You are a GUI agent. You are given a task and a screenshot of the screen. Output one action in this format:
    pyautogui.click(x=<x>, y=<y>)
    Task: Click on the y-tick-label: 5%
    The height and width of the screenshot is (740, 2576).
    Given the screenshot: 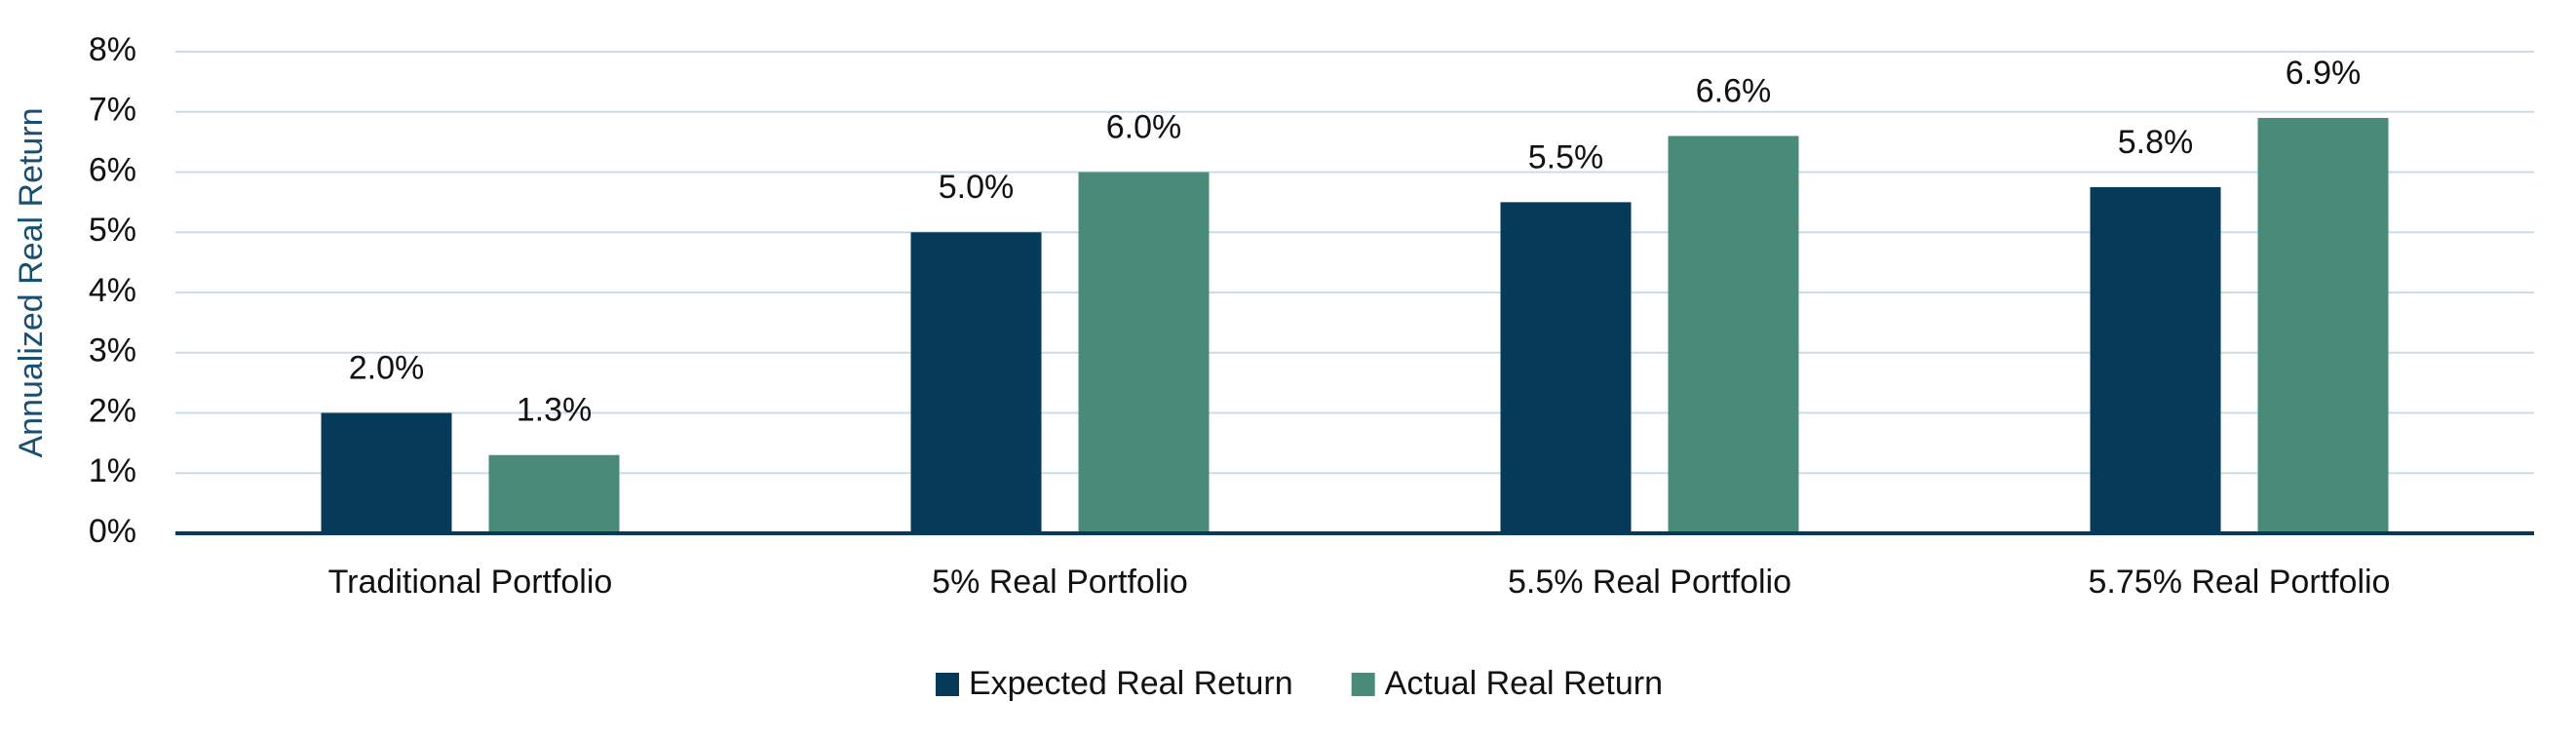 What is the action you would take?
    pyautogui.click(x=112, y=231)
    